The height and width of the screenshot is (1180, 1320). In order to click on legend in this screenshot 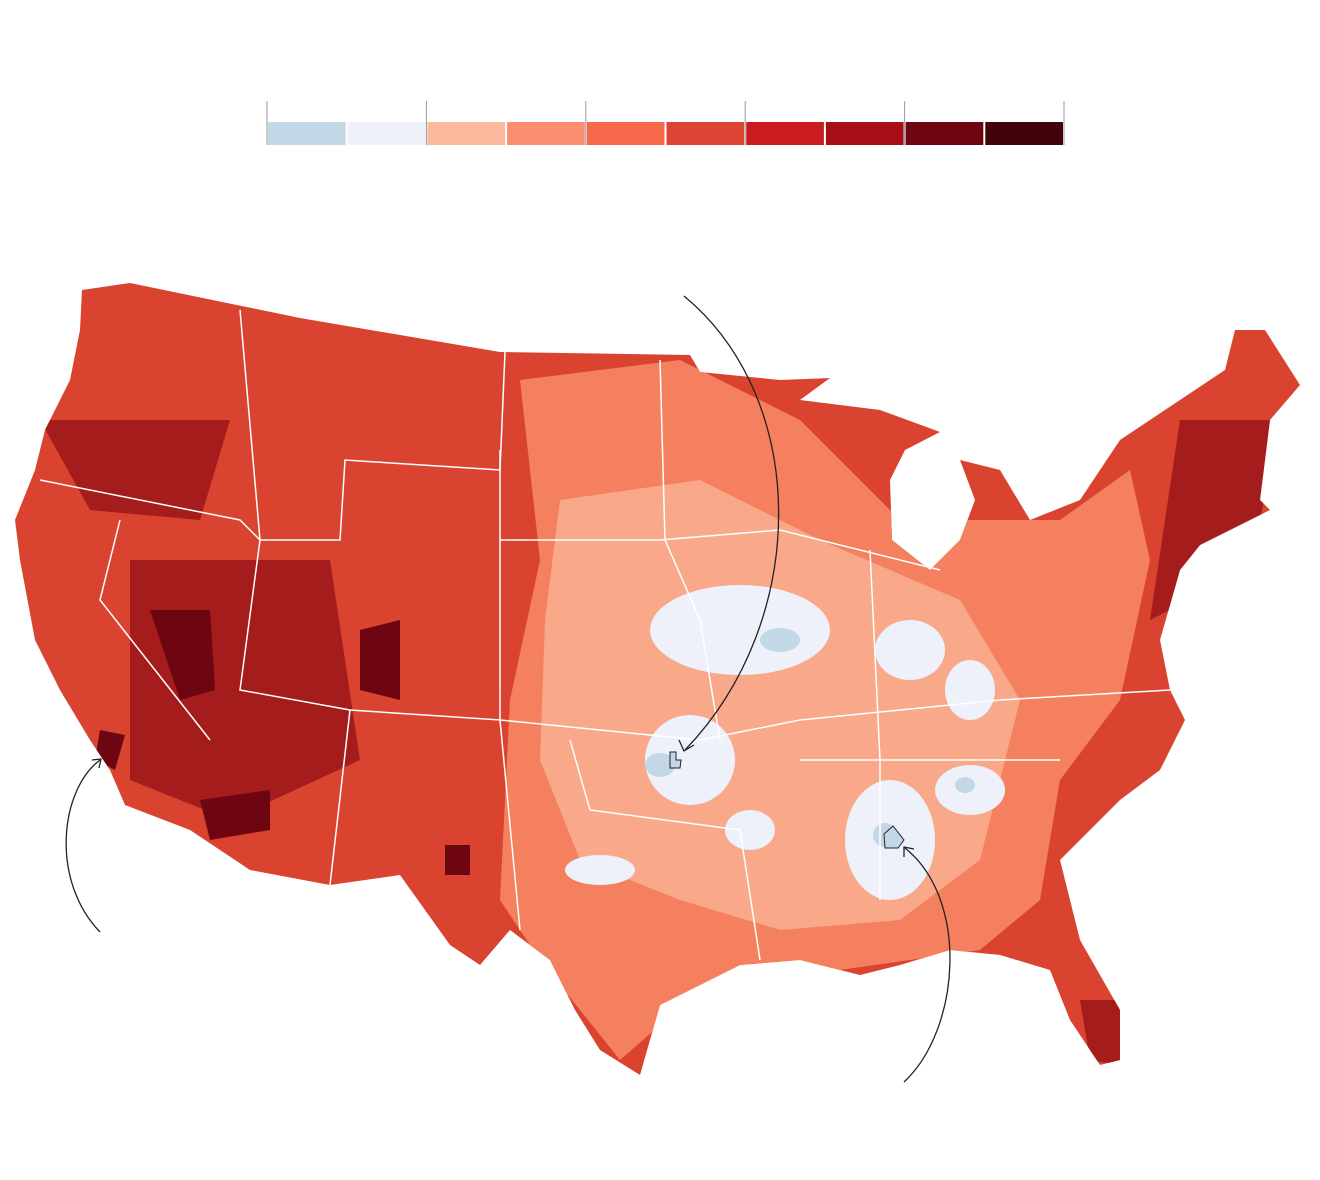, I will do `click(665, 123)`.